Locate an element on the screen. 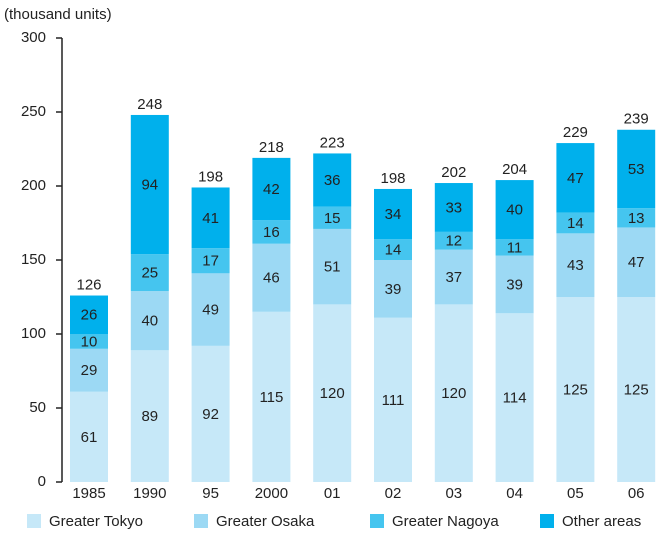  value-label: 29 is located at coordinates (89, 370).